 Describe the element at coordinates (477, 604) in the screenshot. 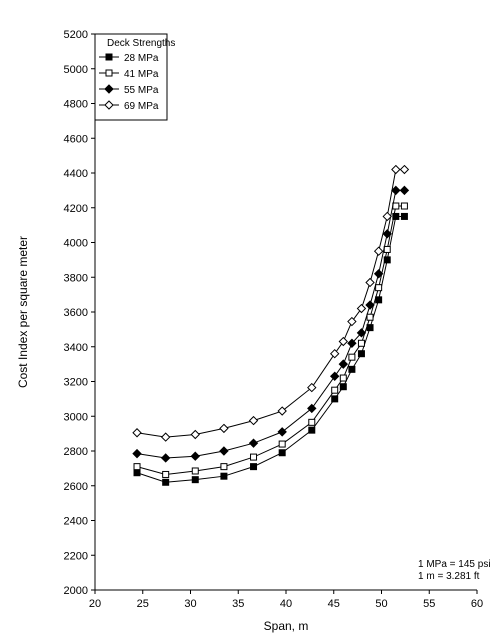

I see `x-tick-label: 60` at that location.